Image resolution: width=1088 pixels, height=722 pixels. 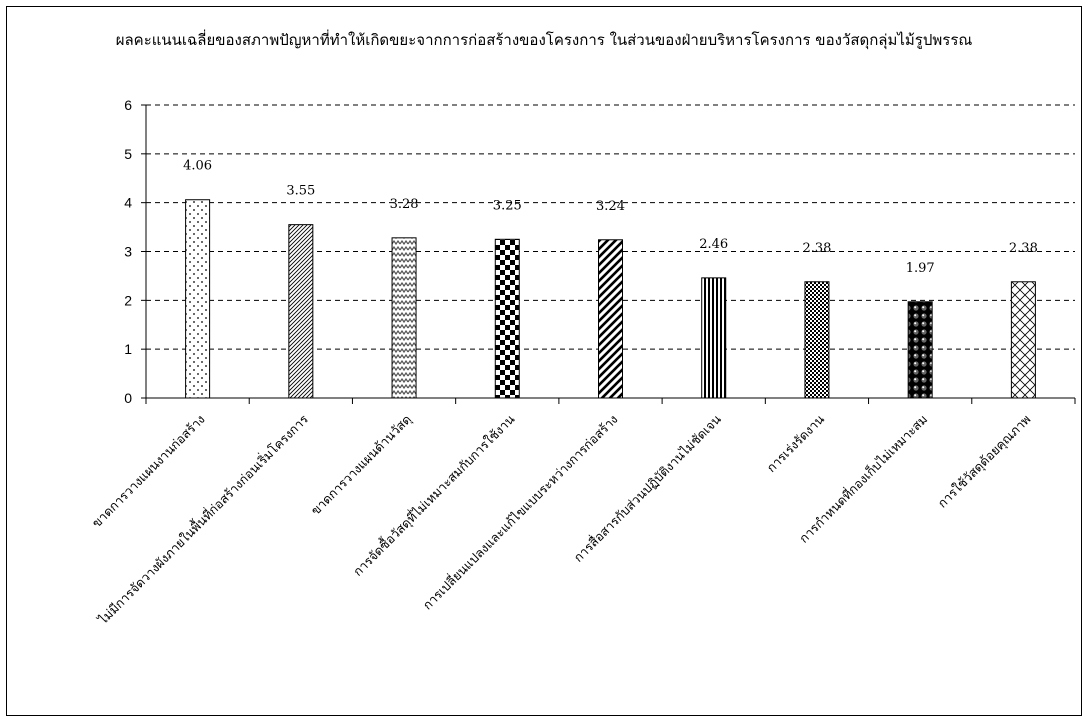 What do you see at coordinates (361, 465) in the screenshot?
I see `category-label: ขาดการวางแผนด้านวัสดุ` at bounding box center [361, 465].